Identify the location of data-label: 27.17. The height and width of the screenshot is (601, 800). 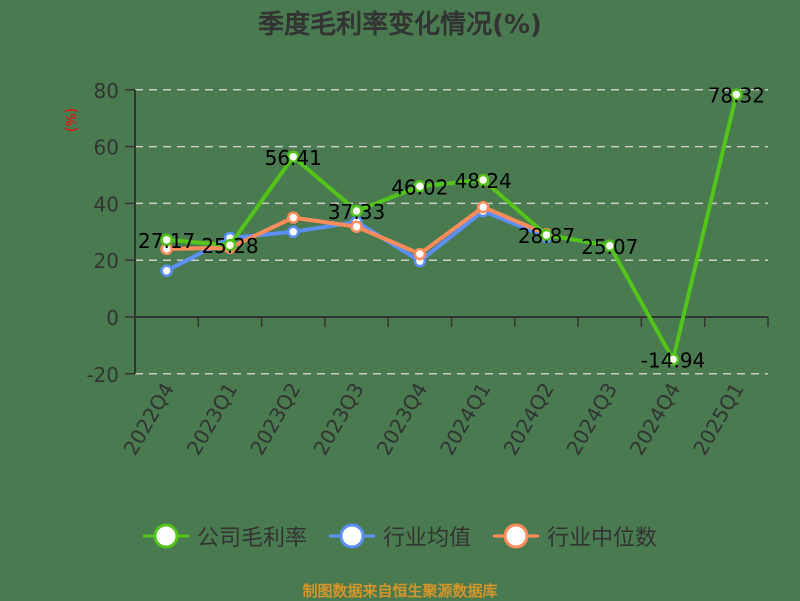
(166, 241).